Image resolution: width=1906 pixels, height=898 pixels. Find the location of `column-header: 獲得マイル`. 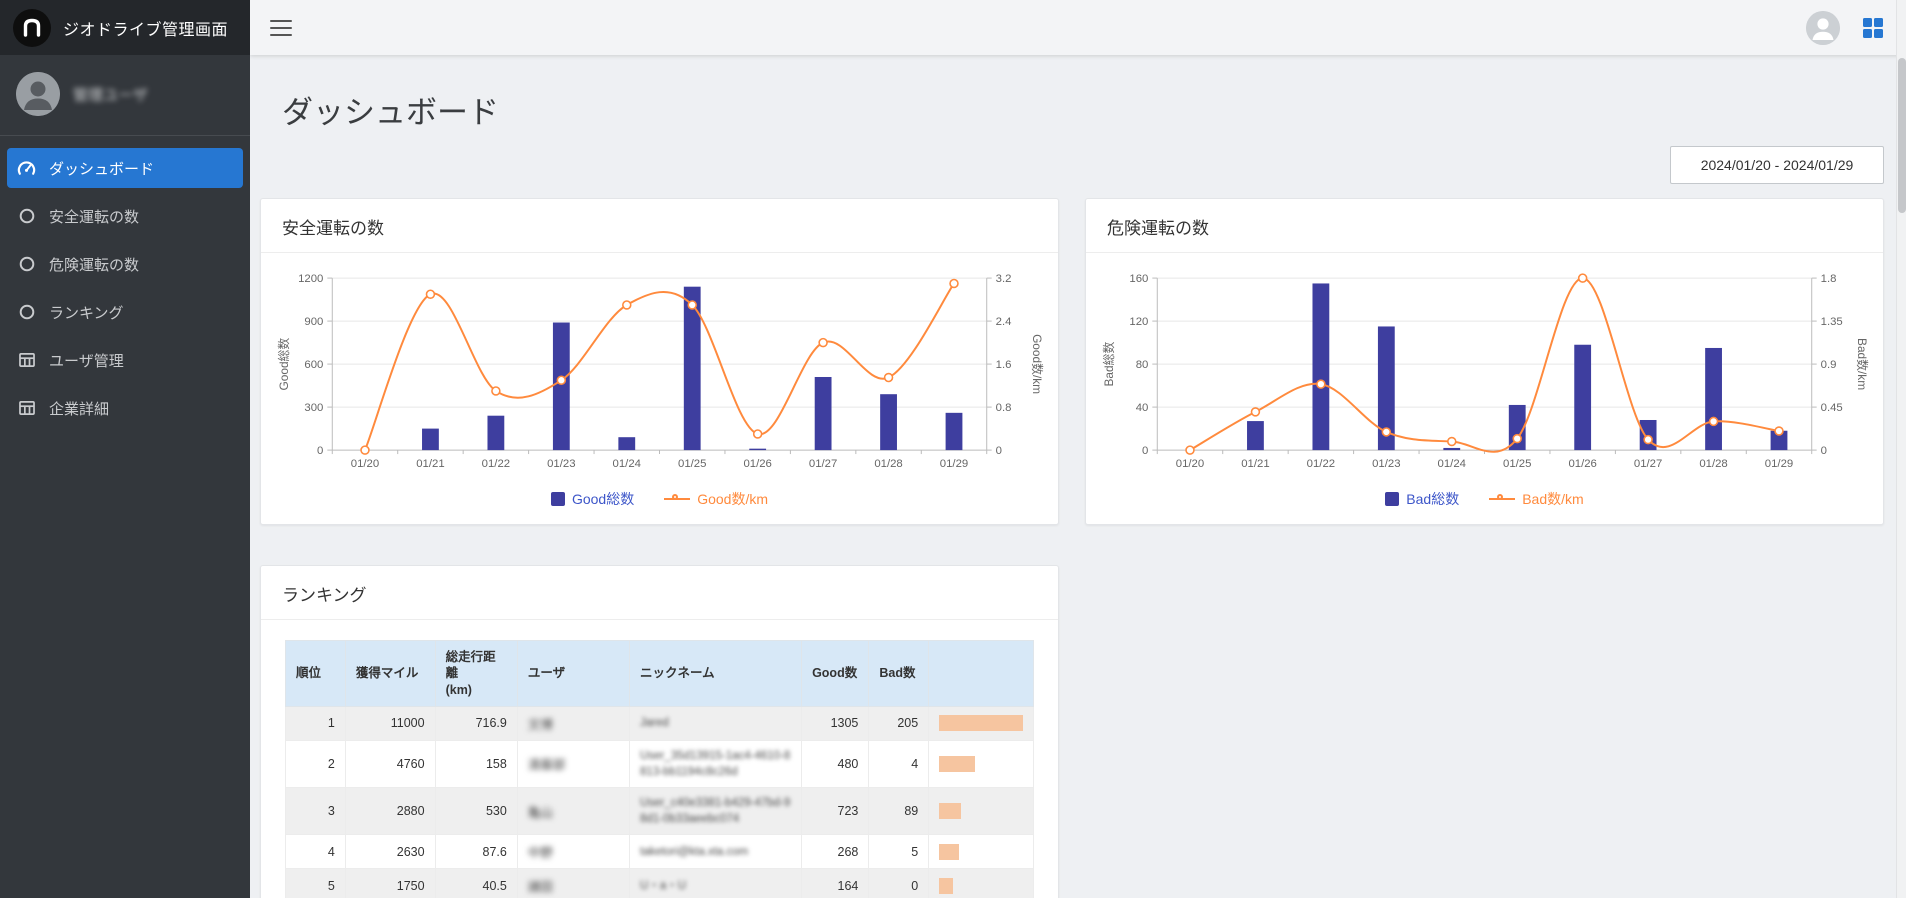

column-header: 獲得マイル is located at coordinates (390, 673).